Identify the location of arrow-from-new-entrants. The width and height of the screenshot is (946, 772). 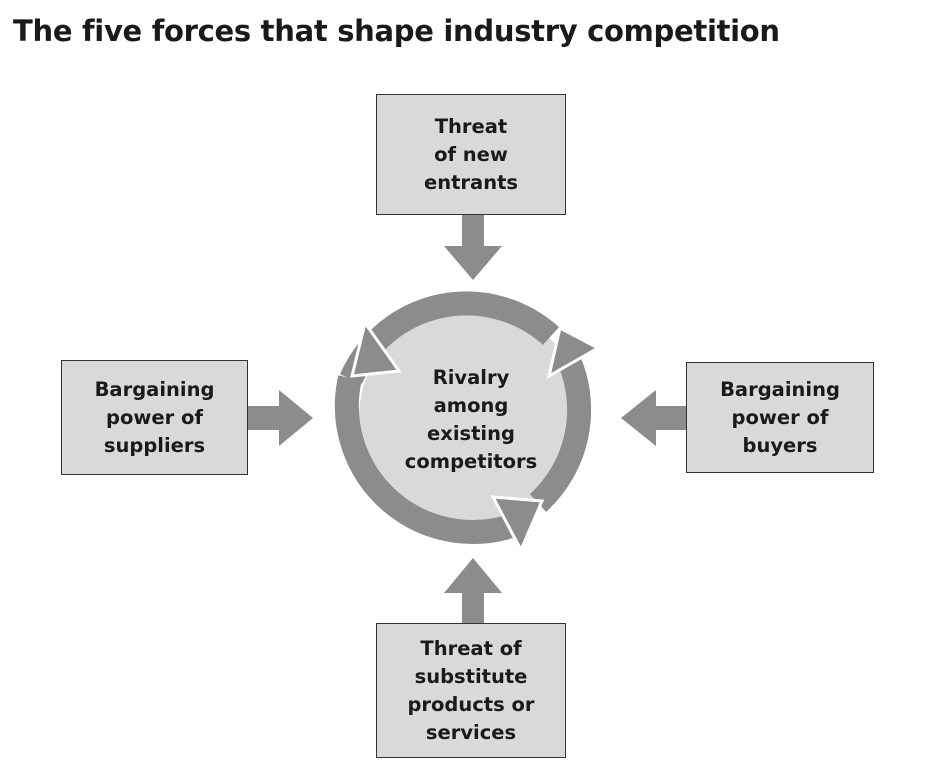
(473, 247).